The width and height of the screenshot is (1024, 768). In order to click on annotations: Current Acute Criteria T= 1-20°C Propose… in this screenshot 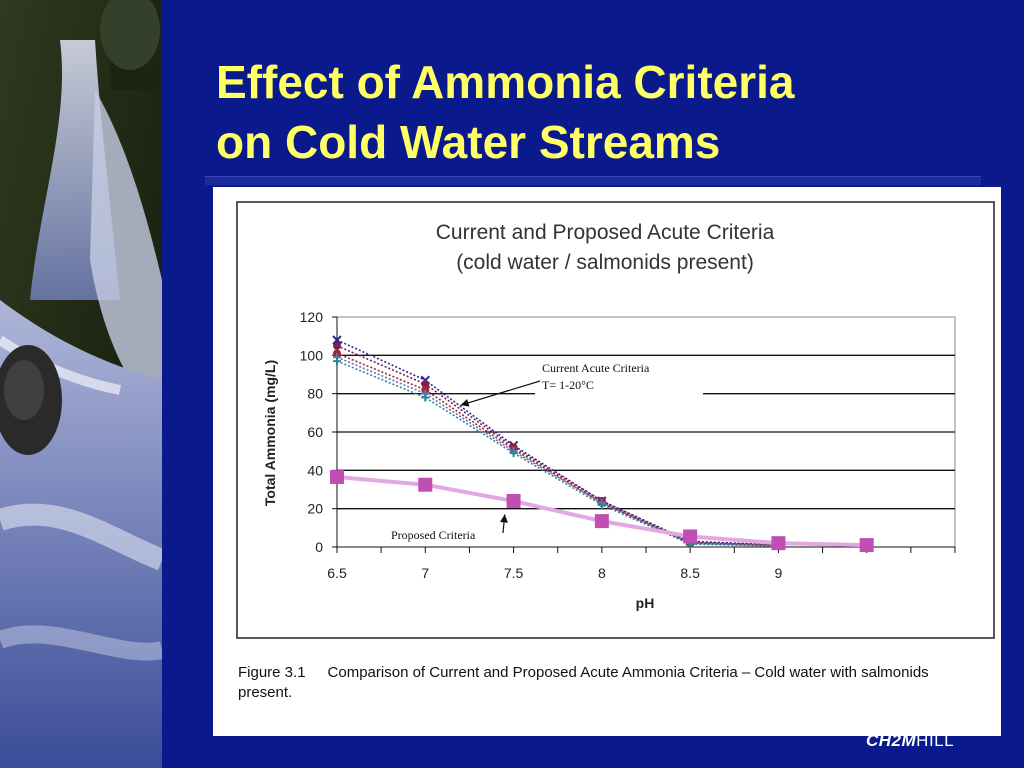, I will do `click(545, 451)`.